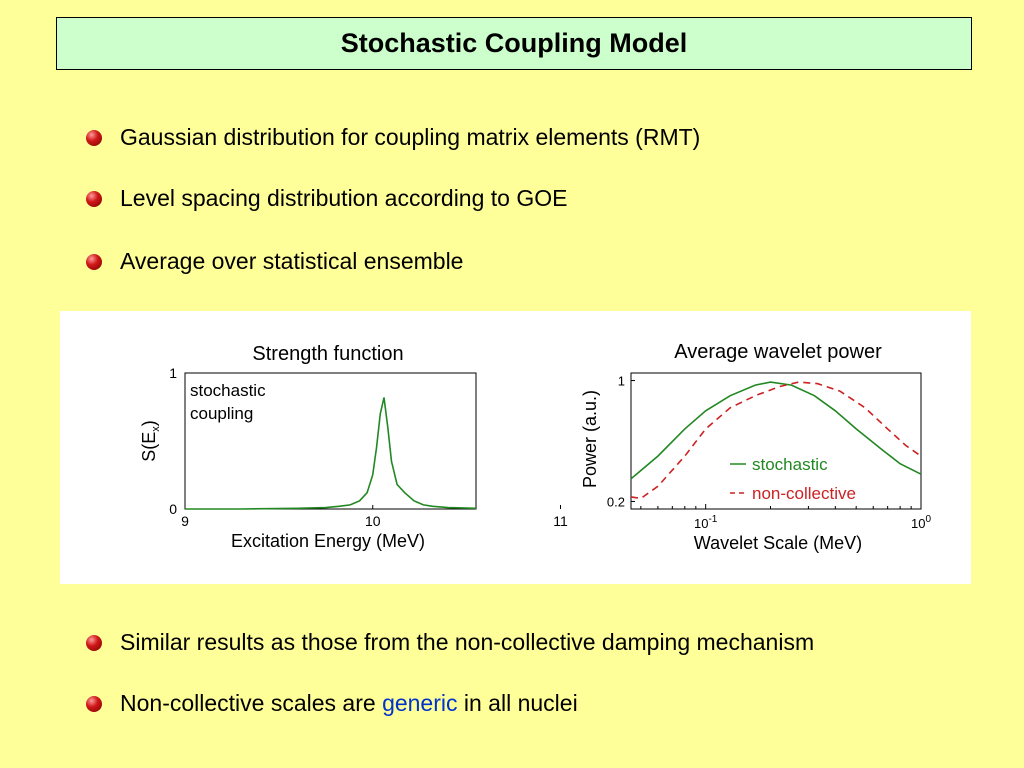 This screenshot has width=1024, height=768. I want to click on legend-stochastic-label: stochastic, so click(790, 464).